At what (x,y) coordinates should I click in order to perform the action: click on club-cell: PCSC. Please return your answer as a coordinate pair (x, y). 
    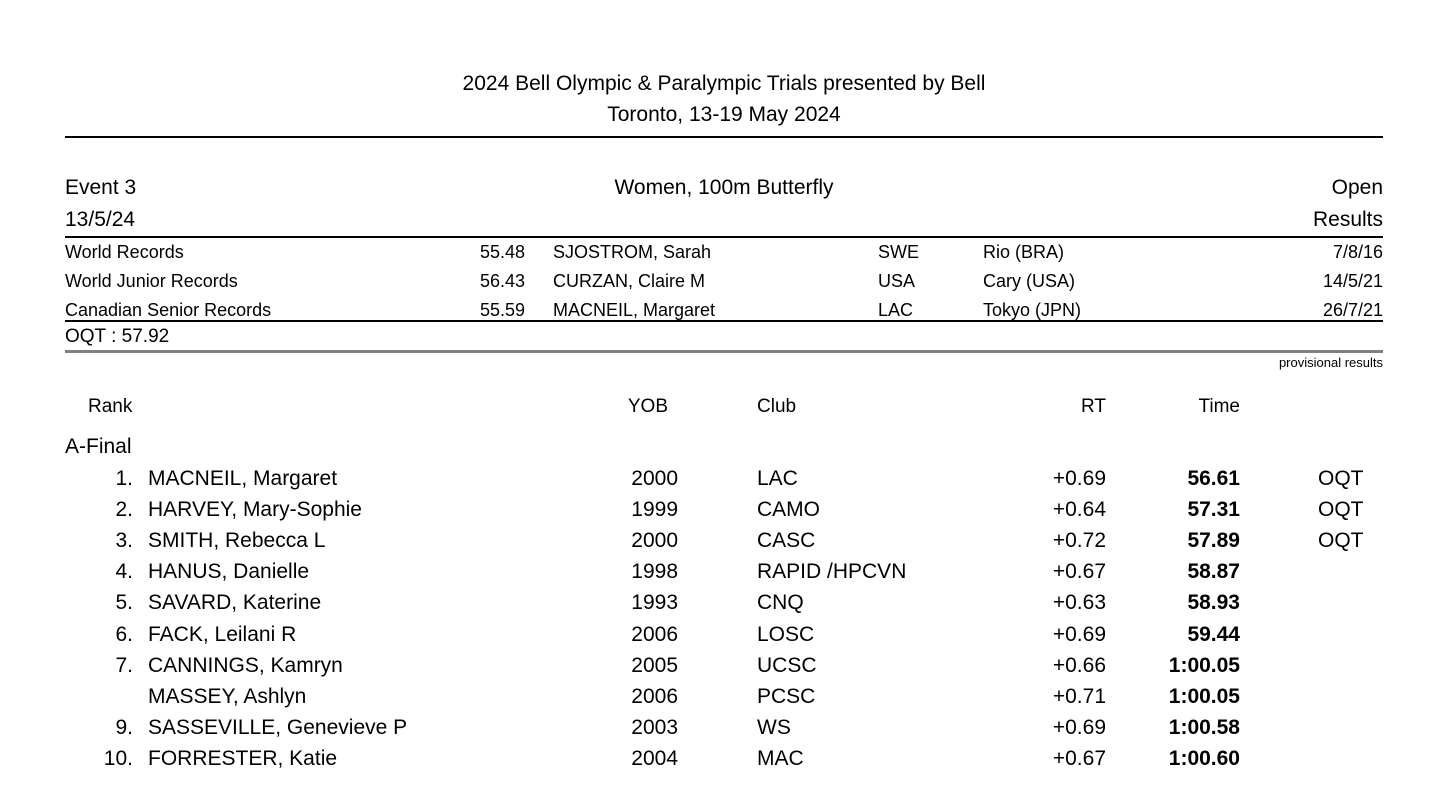
    Looking at the image, I should click on (786, 696).